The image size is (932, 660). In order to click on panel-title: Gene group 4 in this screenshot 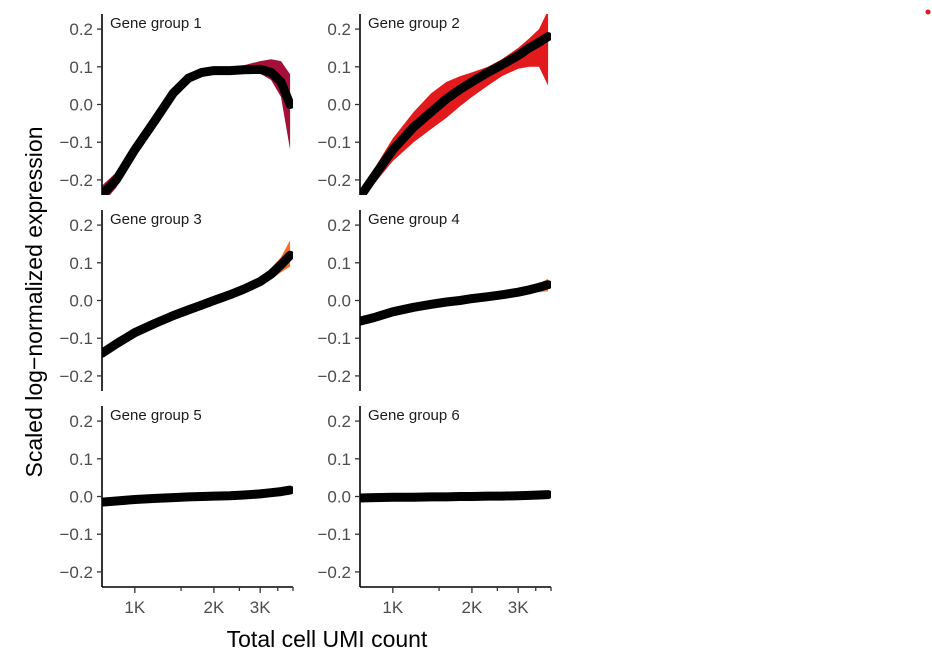, I will do `click(414, 219)`.